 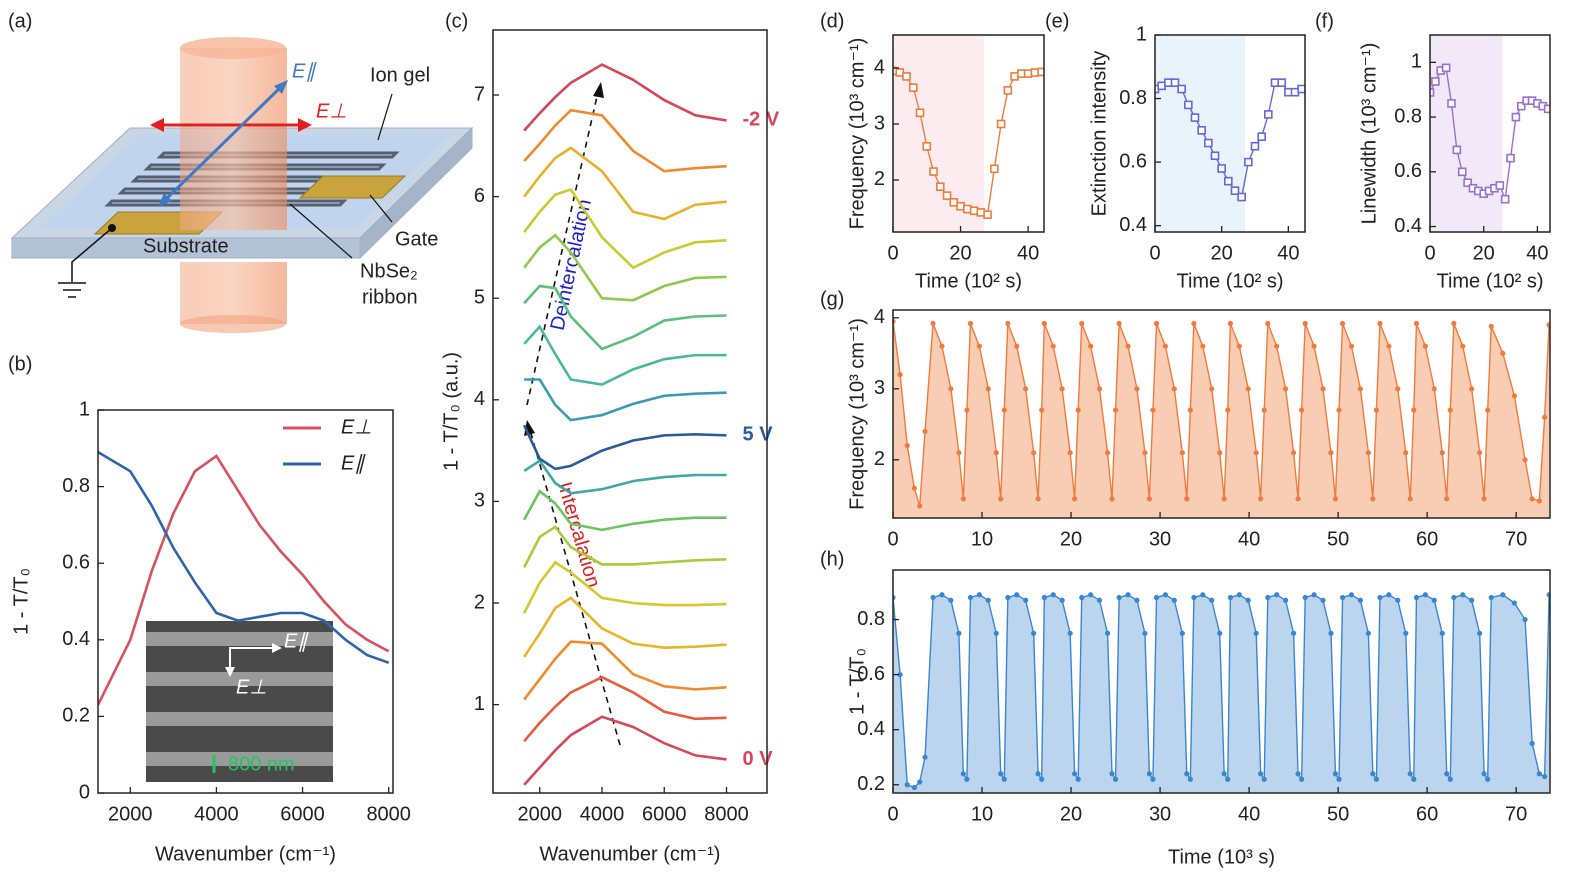 I want to click on substrate-label: Substrate, so click(x=186, y=246).